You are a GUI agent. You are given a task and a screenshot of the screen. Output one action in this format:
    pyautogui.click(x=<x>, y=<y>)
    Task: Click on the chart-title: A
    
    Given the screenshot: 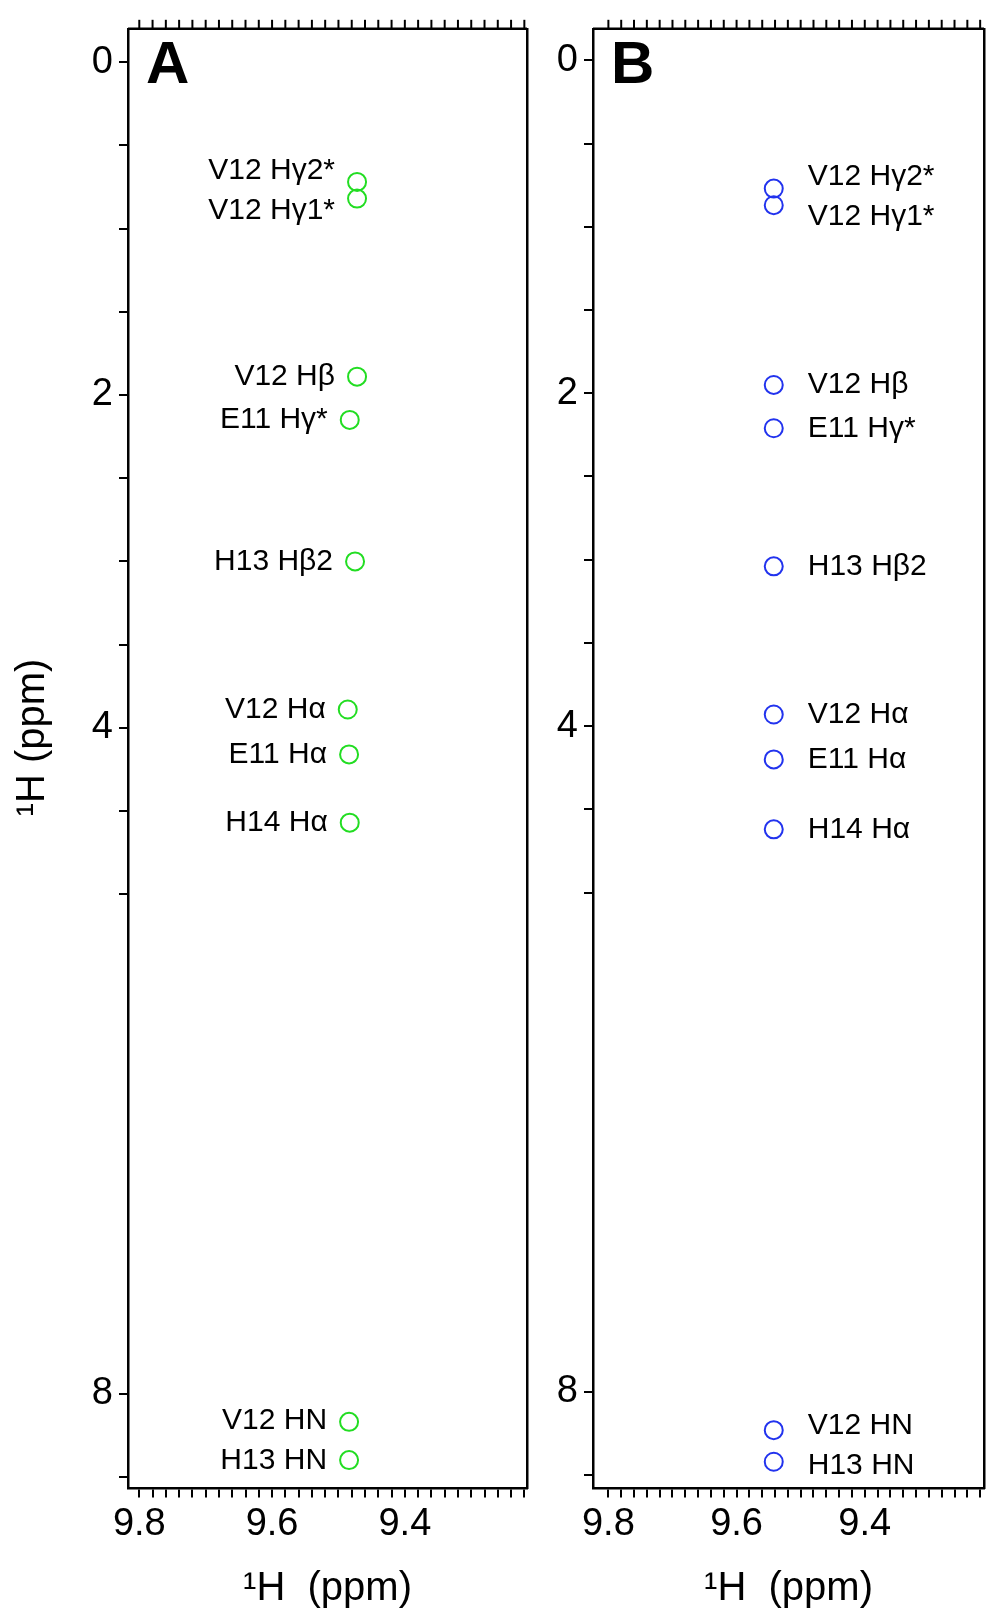 What is the action you would take?
    pyautogui.click(x=168, y=63)
    